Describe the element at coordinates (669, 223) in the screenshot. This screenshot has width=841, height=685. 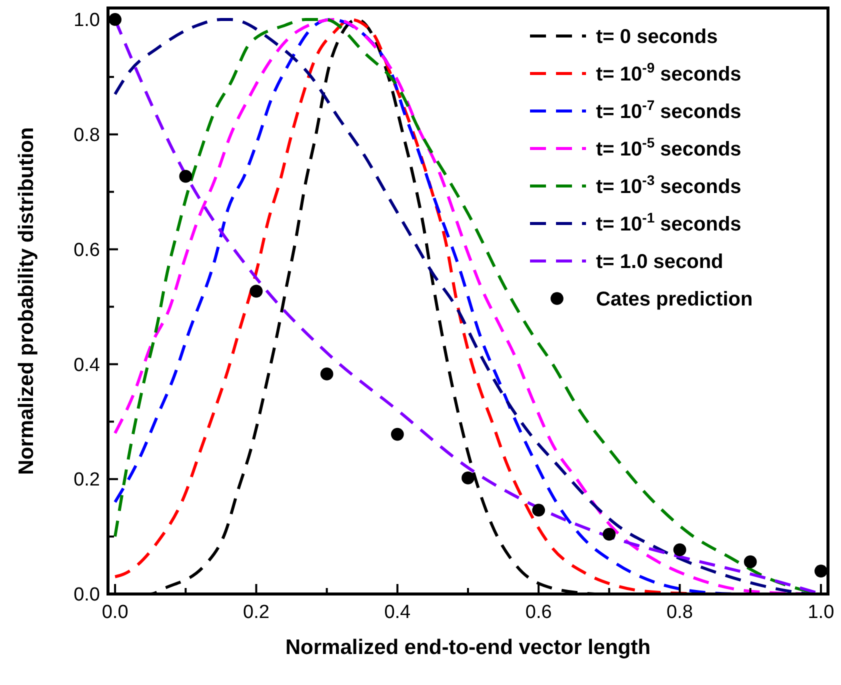
I see `legend-label: t= 10$^{-1}$ seconds` at that location.